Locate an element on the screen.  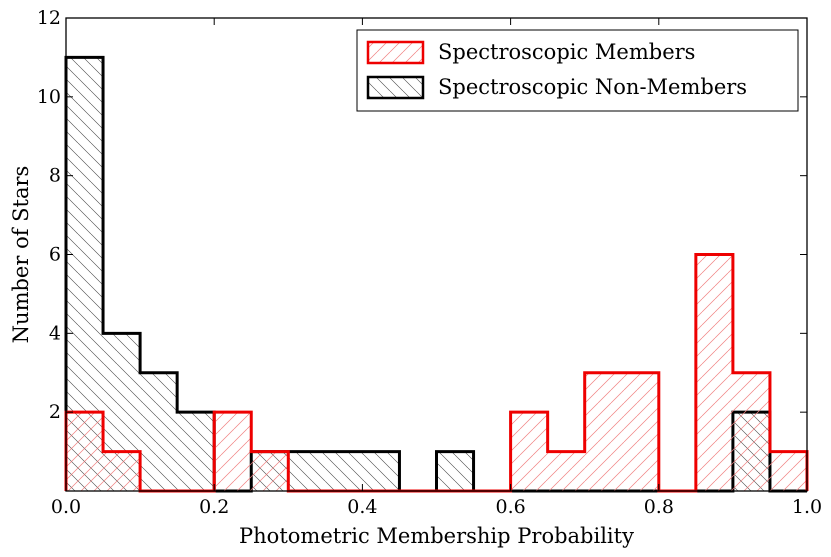
y-tick-label: 2 is located at coordinates (55, 412).